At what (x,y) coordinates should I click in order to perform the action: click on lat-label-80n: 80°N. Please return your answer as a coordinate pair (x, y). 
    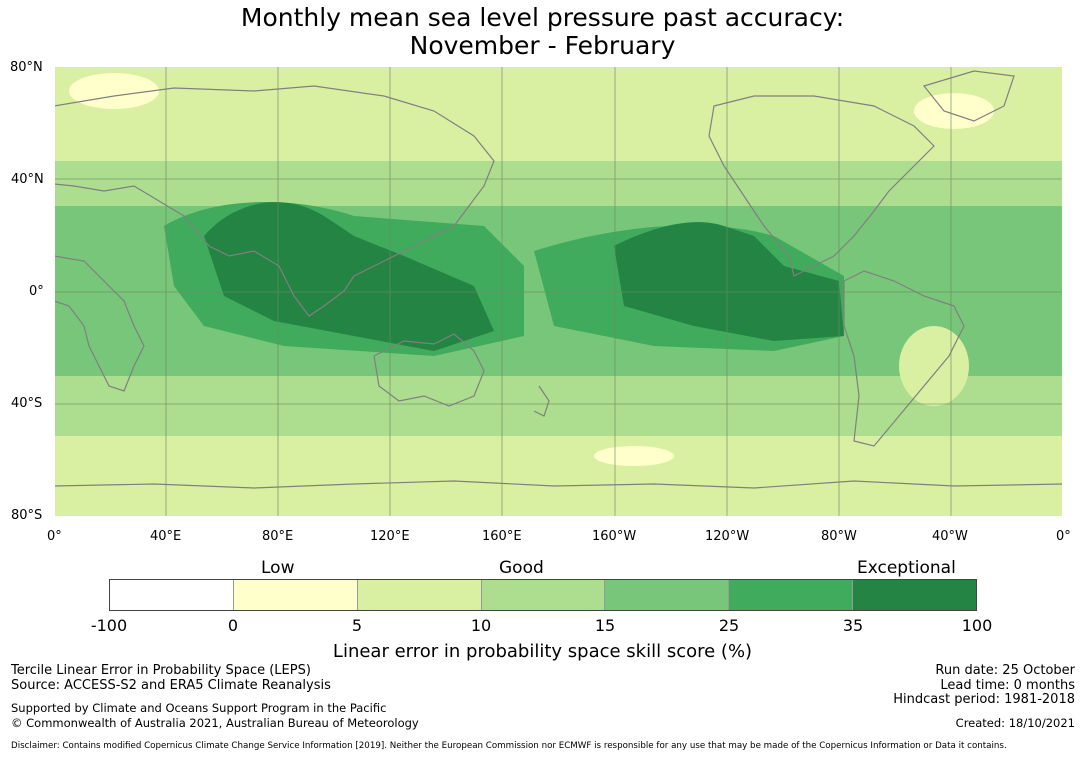
    Looking at the image, I should click on (26, 67).